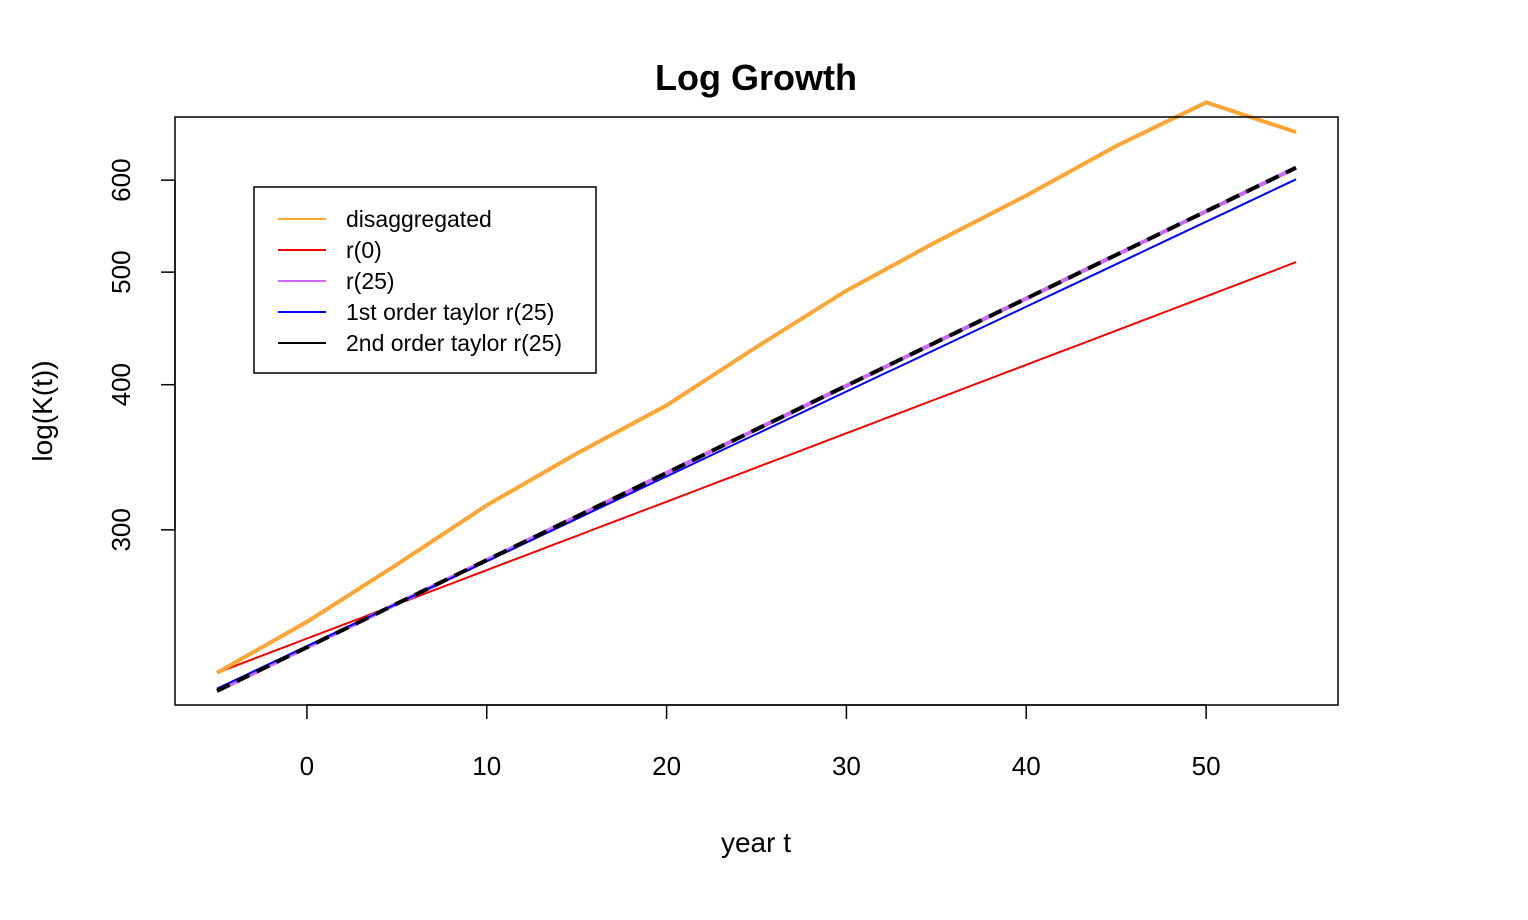 Image resolution: width=1528 pixels, height=920 pixels. What do you see at coordinates (141, 355) in the screenshot?
I see `y-axis: 300 400 500 600` at bounding box center [141, 355].